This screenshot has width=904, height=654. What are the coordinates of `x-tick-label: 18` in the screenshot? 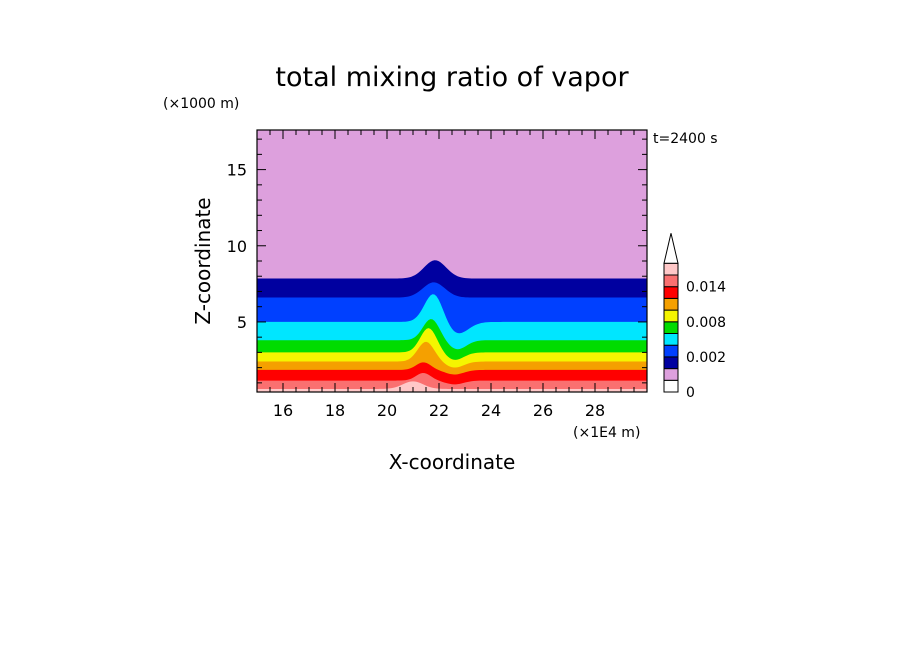 It's located at (335, 410).